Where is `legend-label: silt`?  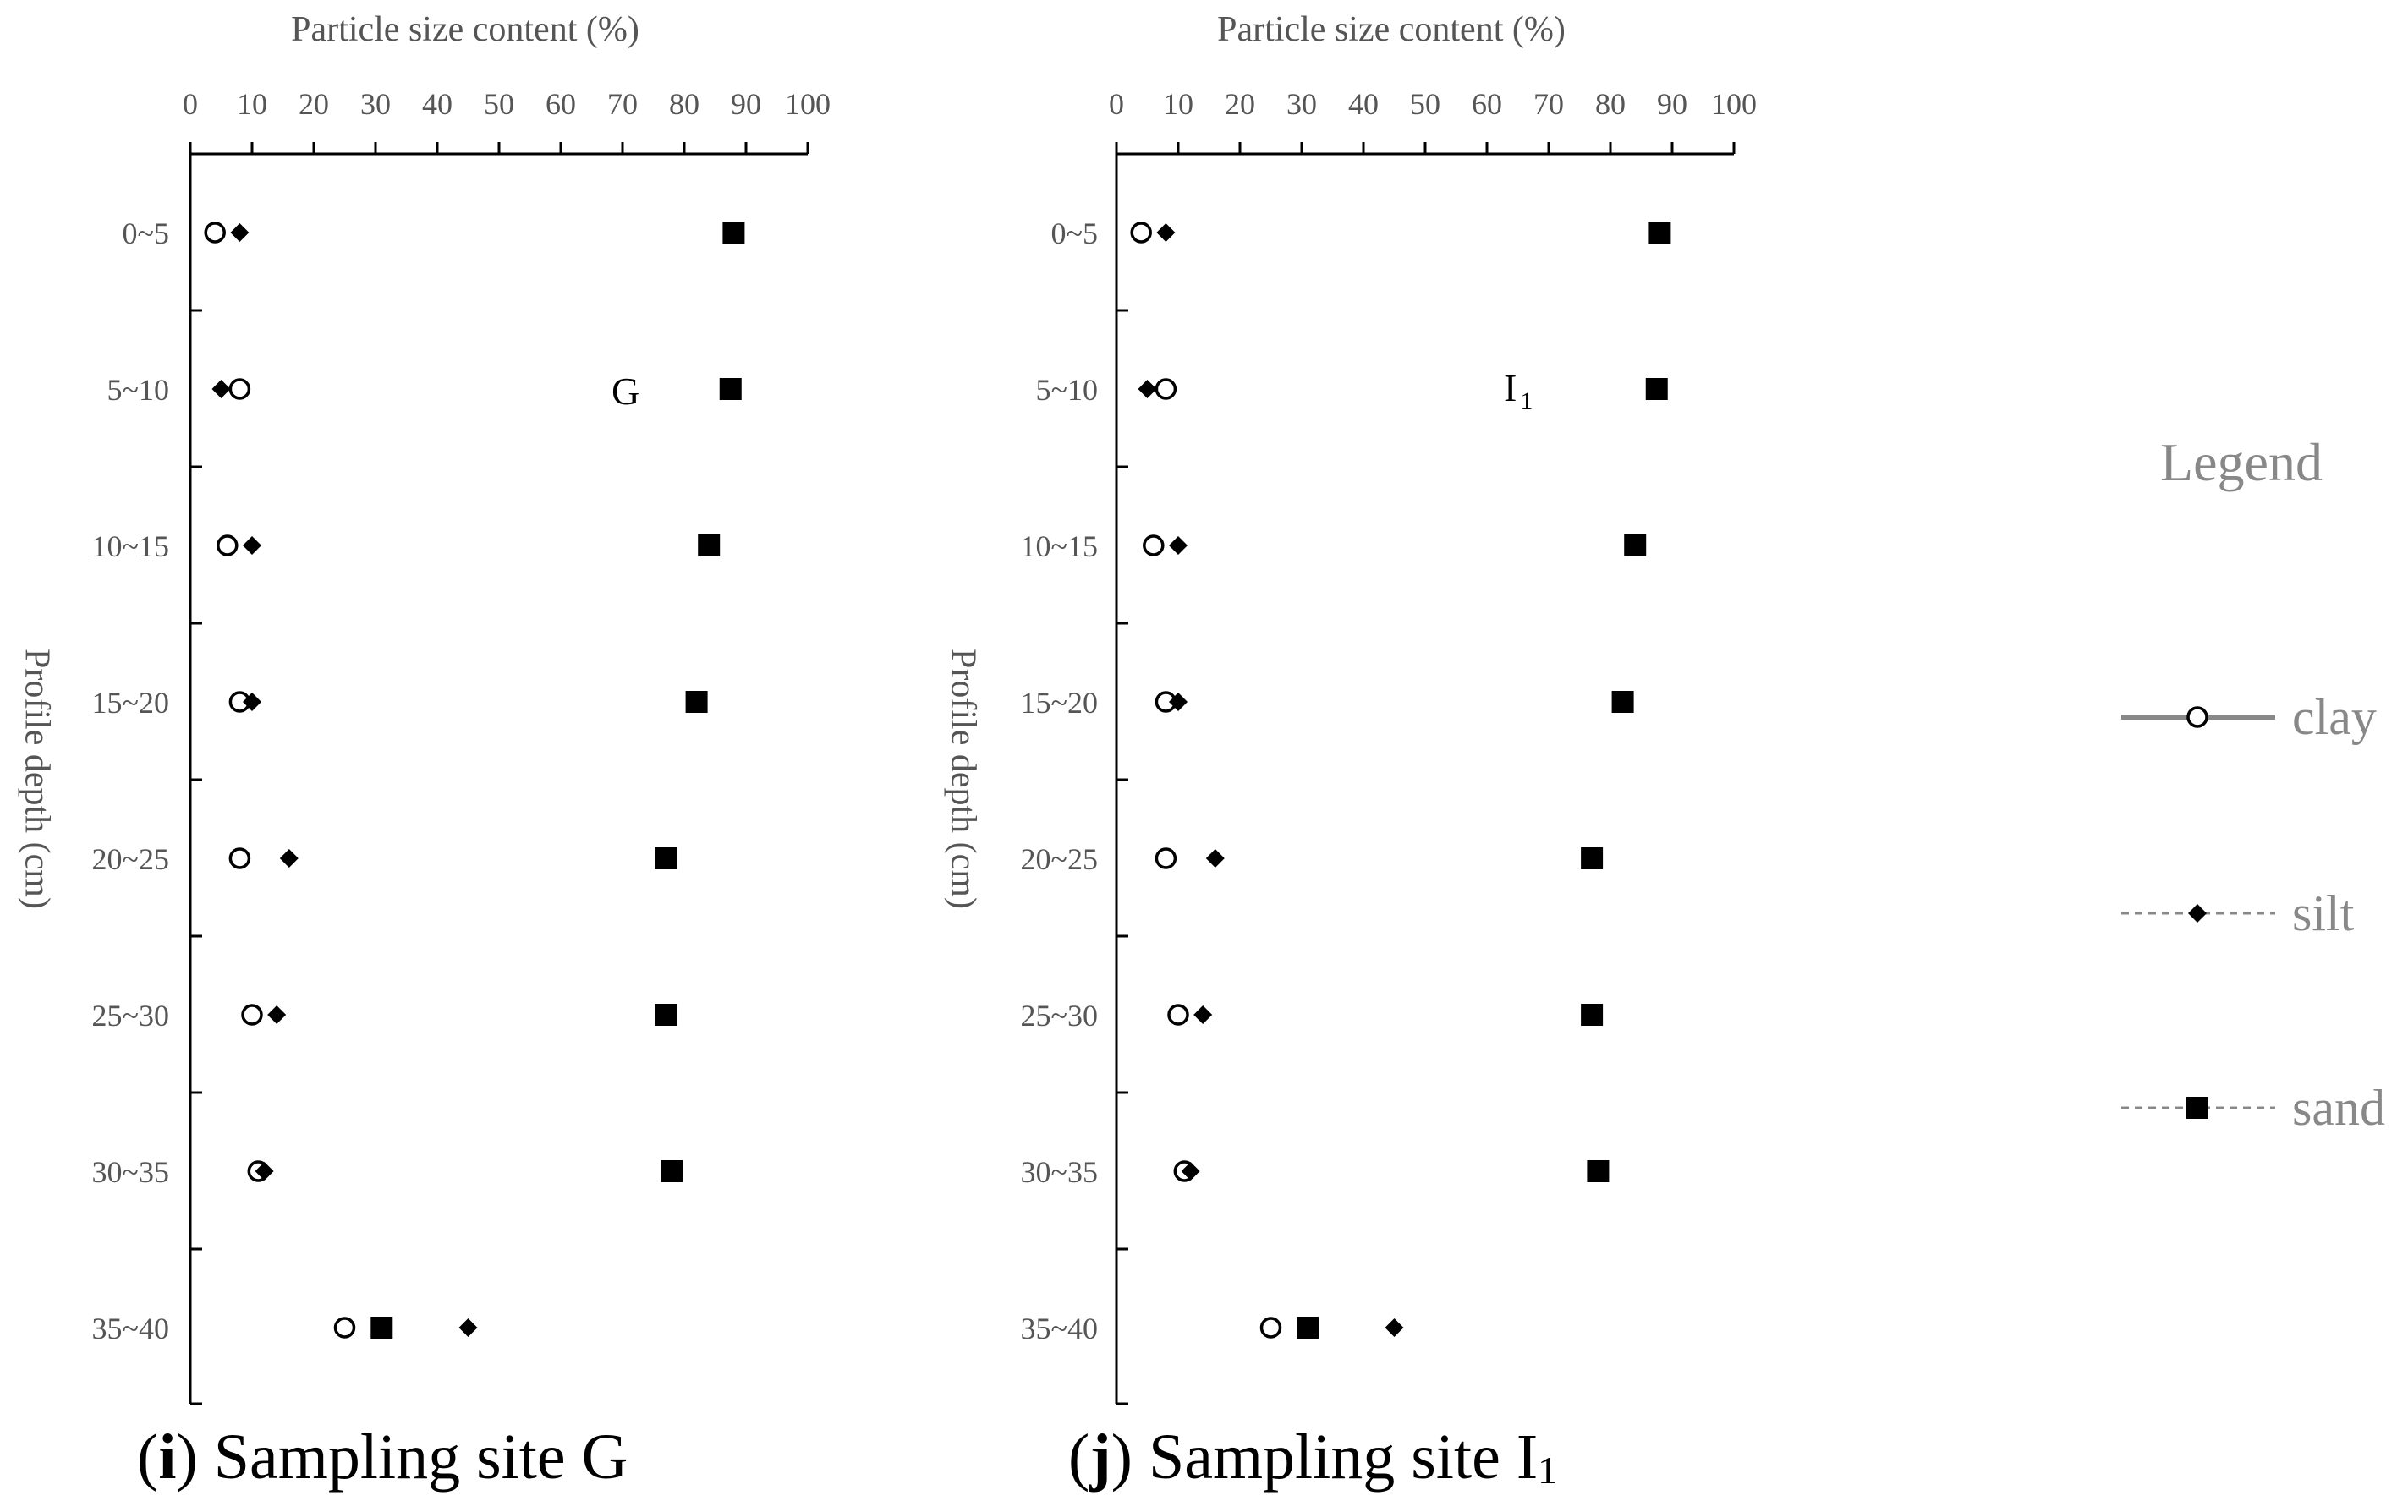 legend-label: silt is located at coordinates (2323, 913).